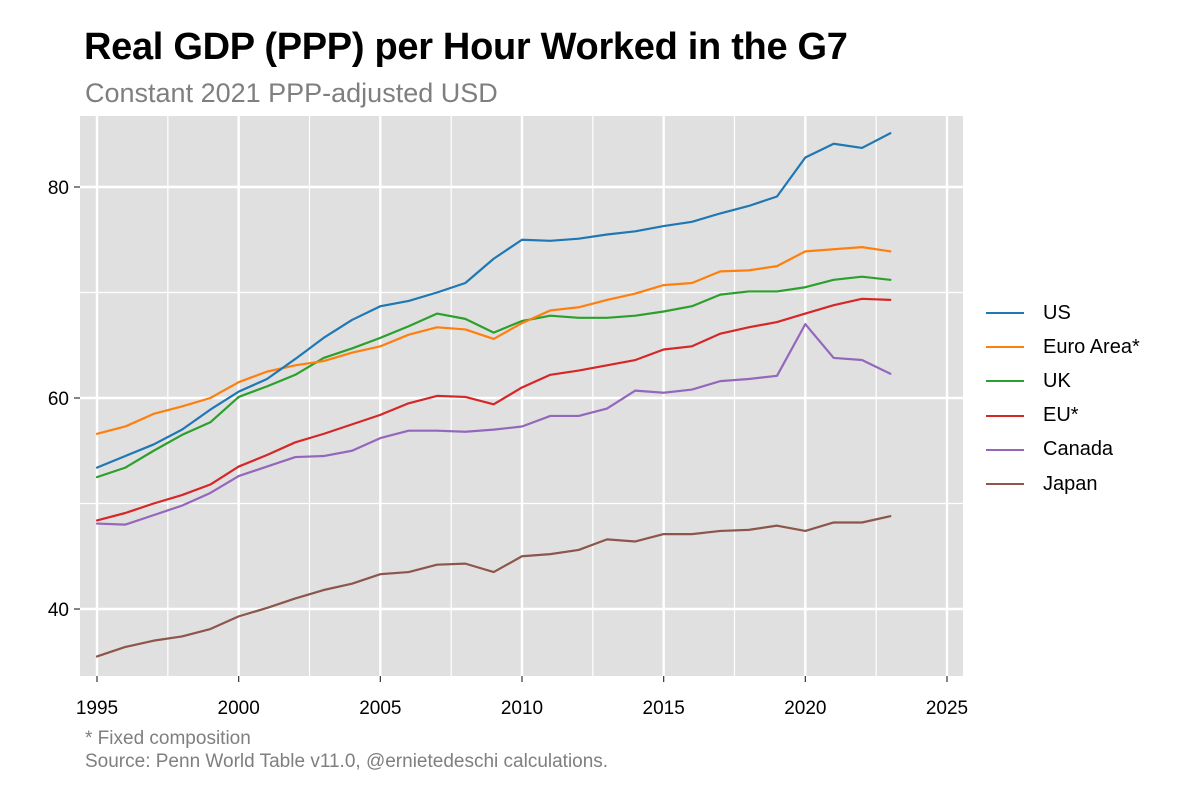 The image size is (1200, 801). I want to click on legend-label: Japan, so click(1070, 483).